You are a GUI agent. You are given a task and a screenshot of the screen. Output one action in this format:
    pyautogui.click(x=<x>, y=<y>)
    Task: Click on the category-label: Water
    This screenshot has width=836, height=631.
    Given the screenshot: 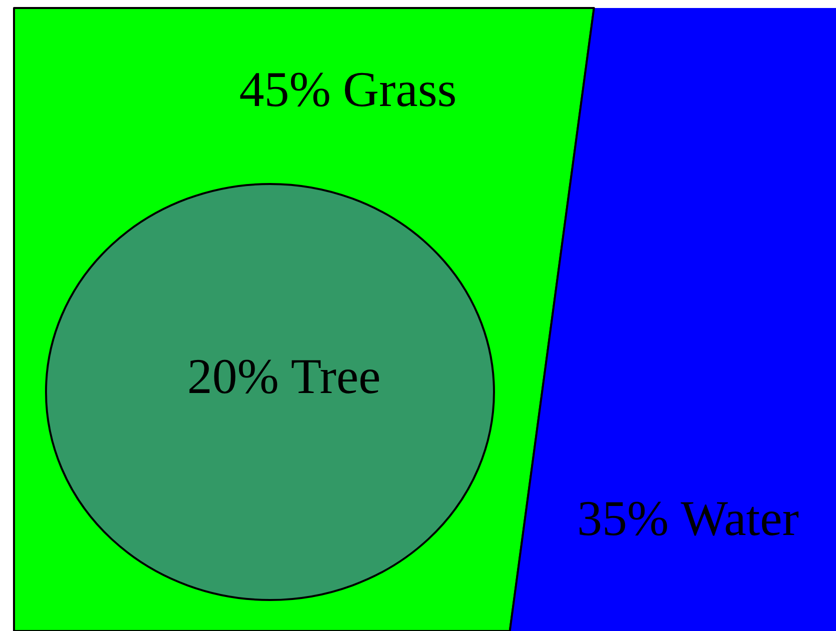 What is the action you would take?
    pyautogui.click(x=740, y=518)
    